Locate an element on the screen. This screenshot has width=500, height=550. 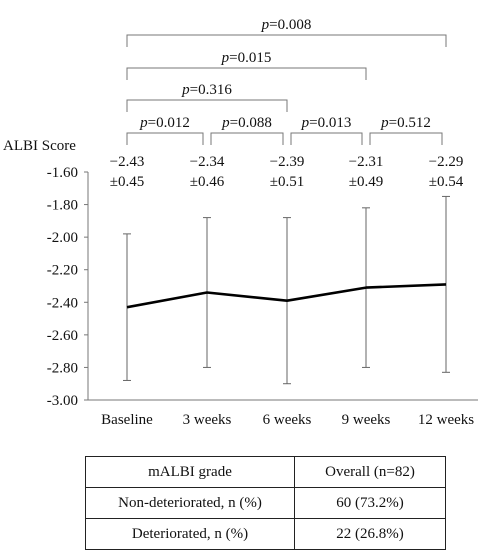
y-tick-label: -3.00 is located at coordinates (62, 401).